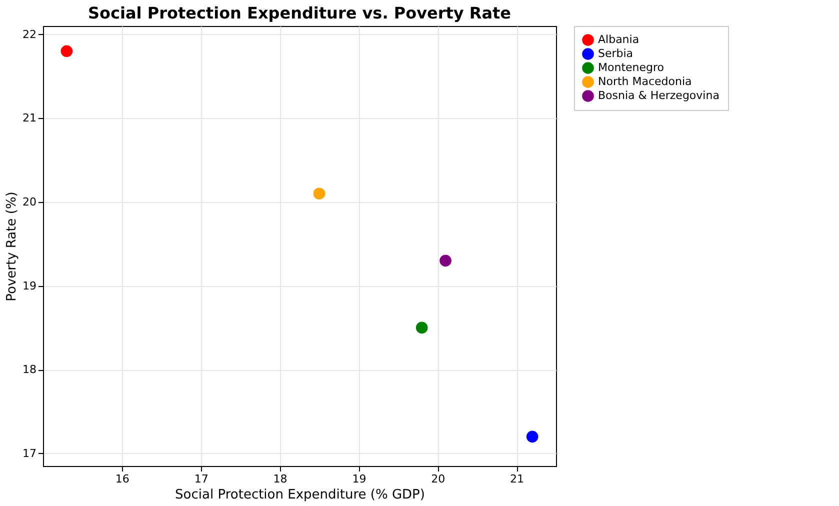  What do you see at coordinates (29, 202) in the screenshot?
I see `y-tick-label: 20` at bounding box center [29, 202].